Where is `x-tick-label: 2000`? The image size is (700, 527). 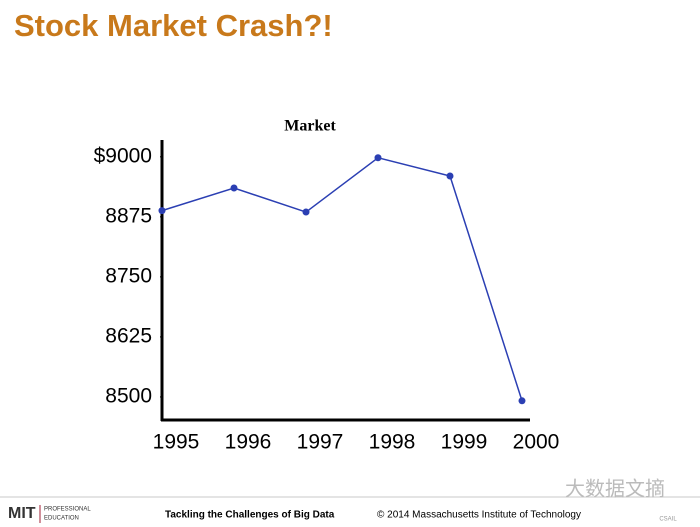
x-tick-label: 2000 is located at coordinates (536, 442).